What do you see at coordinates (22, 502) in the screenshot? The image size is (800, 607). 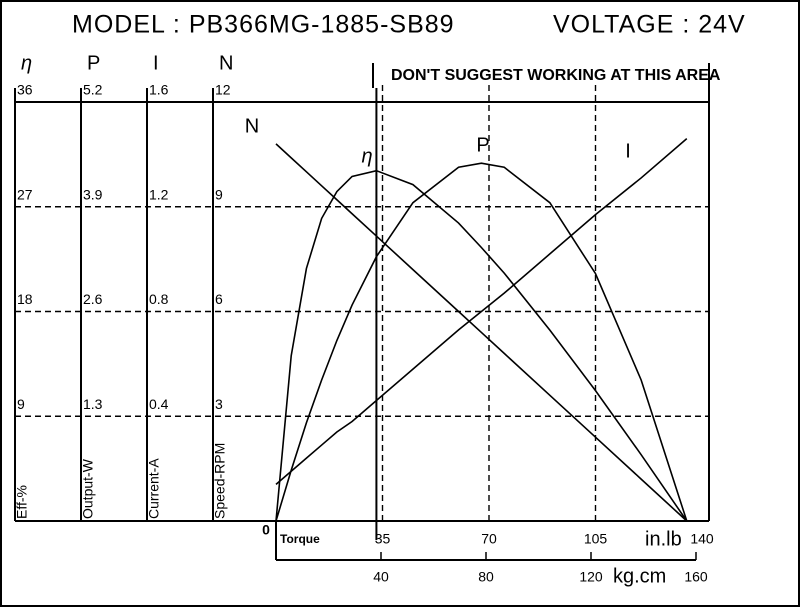 I see `y-axis-title: Eff-%` at bounding box center [22, 502].